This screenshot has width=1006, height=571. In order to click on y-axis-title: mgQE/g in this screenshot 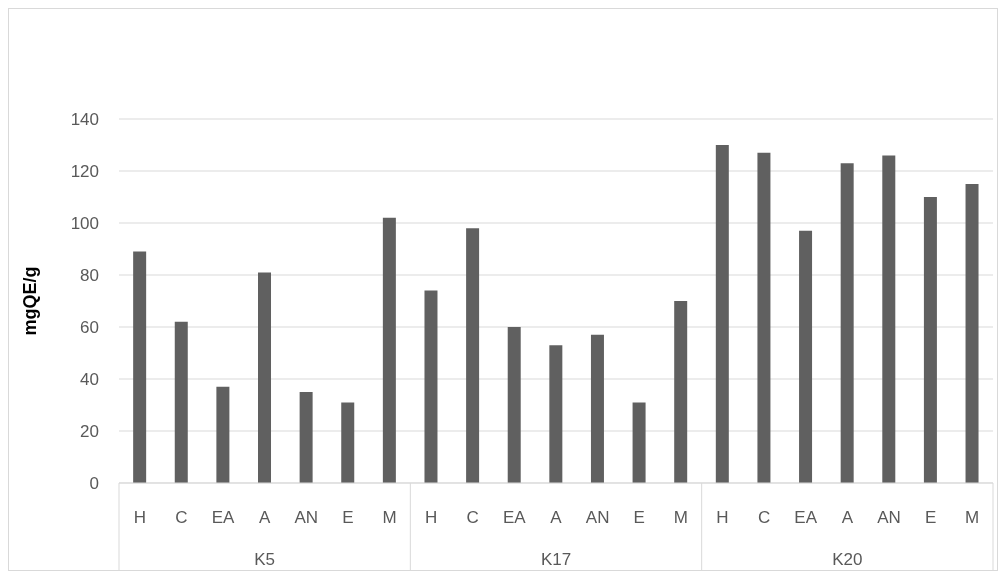, I will do `click(30, 301)`.